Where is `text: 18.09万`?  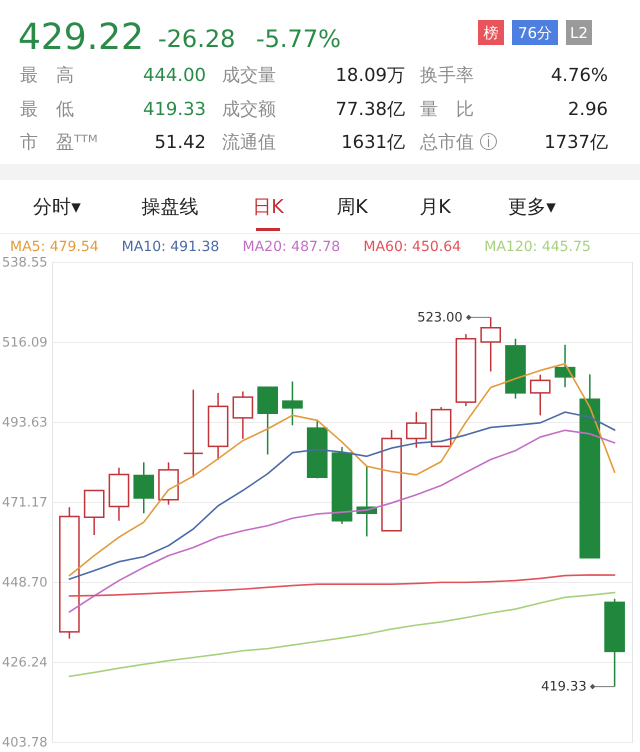 text: 18.09万 is located at coordinates (370, 75).